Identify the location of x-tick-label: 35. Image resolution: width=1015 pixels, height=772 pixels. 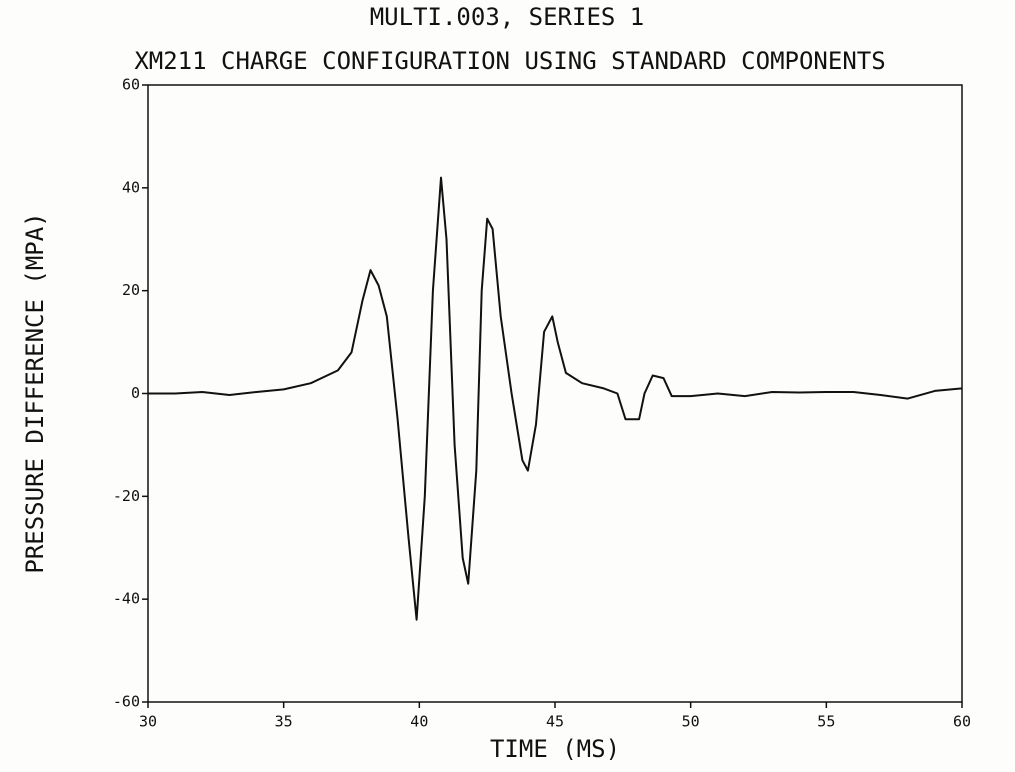
(284, 722).